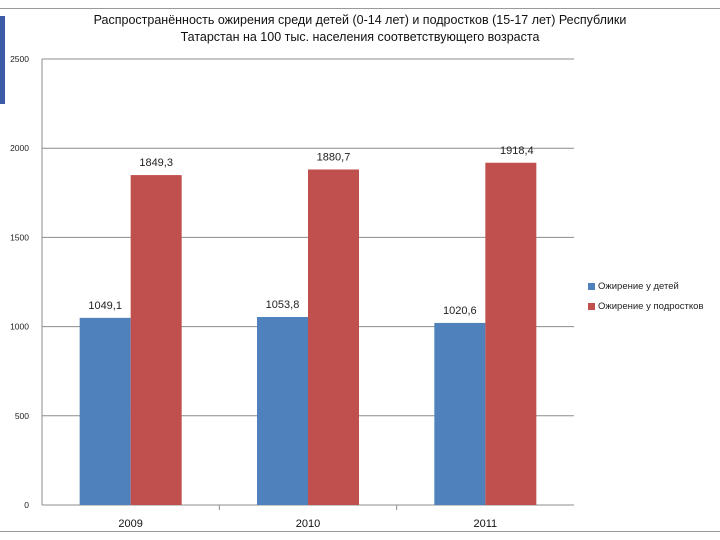 This screenshot has height=540, width=720. Describe the element at coordinates (19, 148) in the screenshot. I see `y-tick-label: 2000` at that location.